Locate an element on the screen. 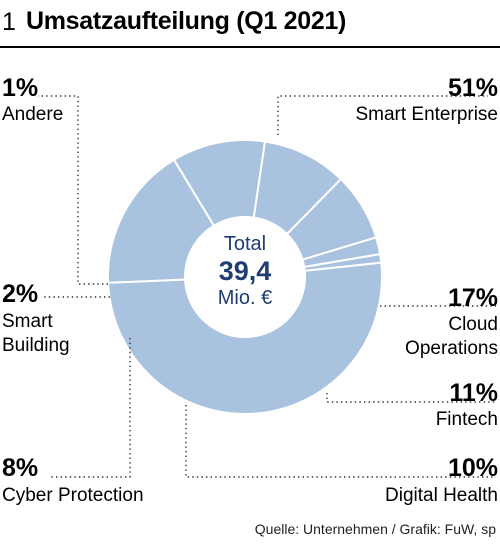 The height and width of the screenshot is (545, 500). leader-andere is located at coordinates (73, 190).